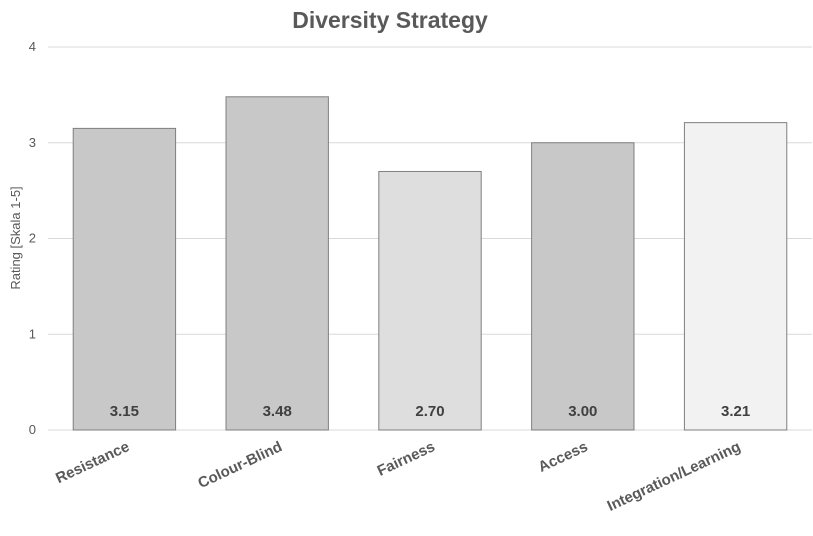  What do you see at coordinates (124, 279) in the screenshot?
I see `bar-resistance` at bounding box center [124, 279].